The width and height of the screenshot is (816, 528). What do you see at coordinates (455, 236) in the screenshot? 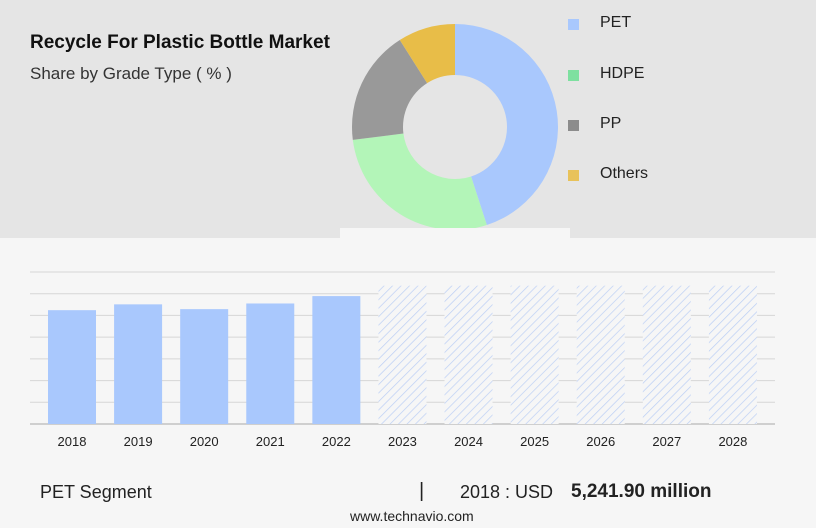
I see `donut-clip` at bounding box center [455, 236].